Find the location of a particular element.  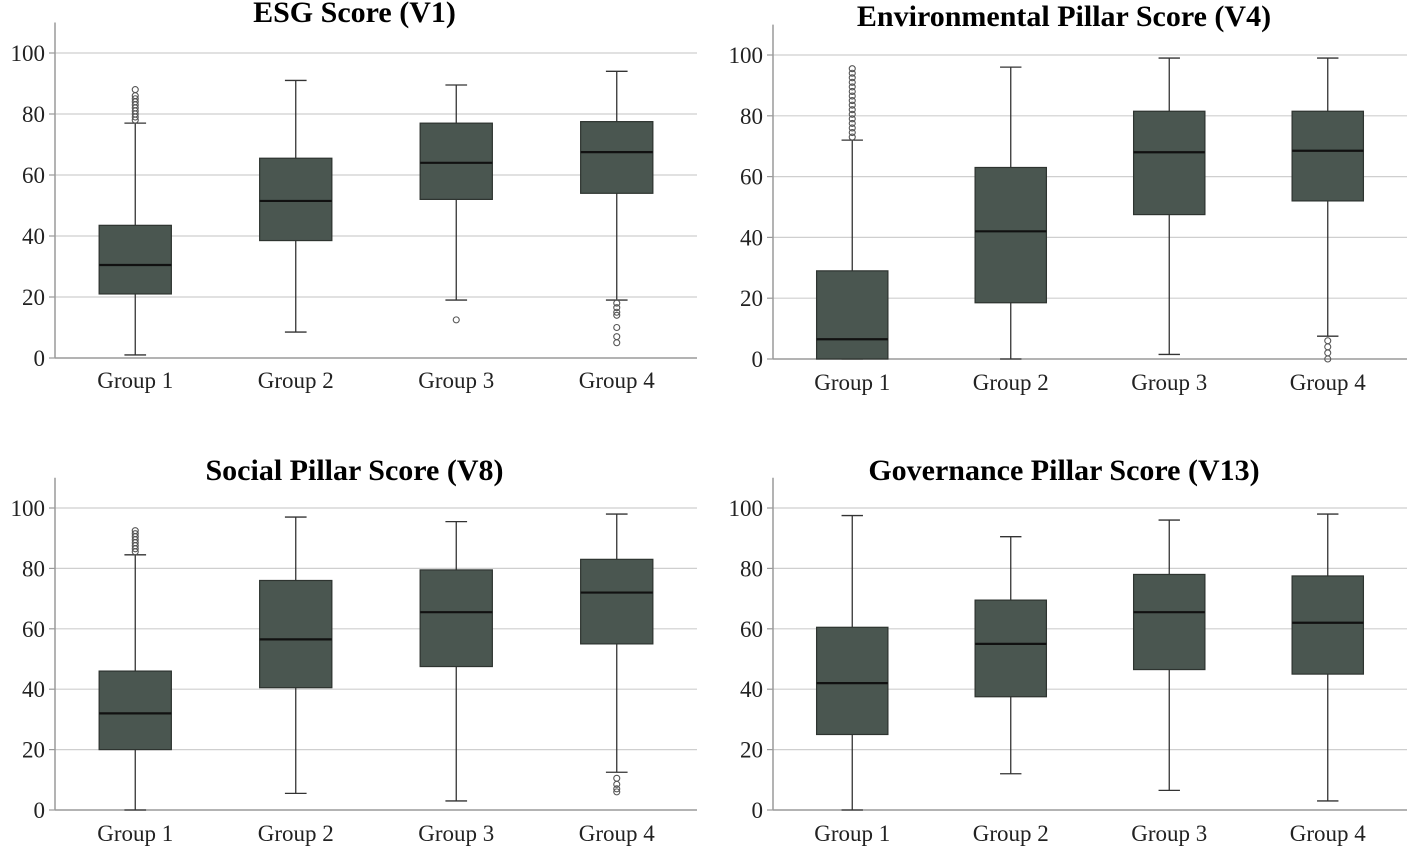

chart-title: ESG Score (V1) is located at coordinates (354, 14).